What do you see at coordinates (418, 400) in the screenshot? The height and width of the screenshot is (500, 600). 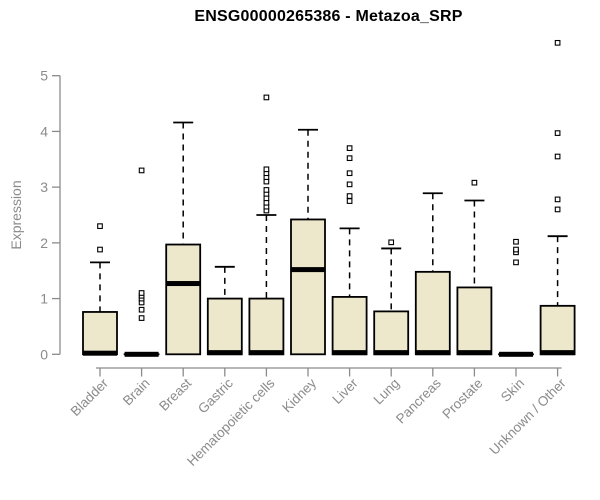 I see `x-tick-label: Pancreas` at bounding box center [418, 400].